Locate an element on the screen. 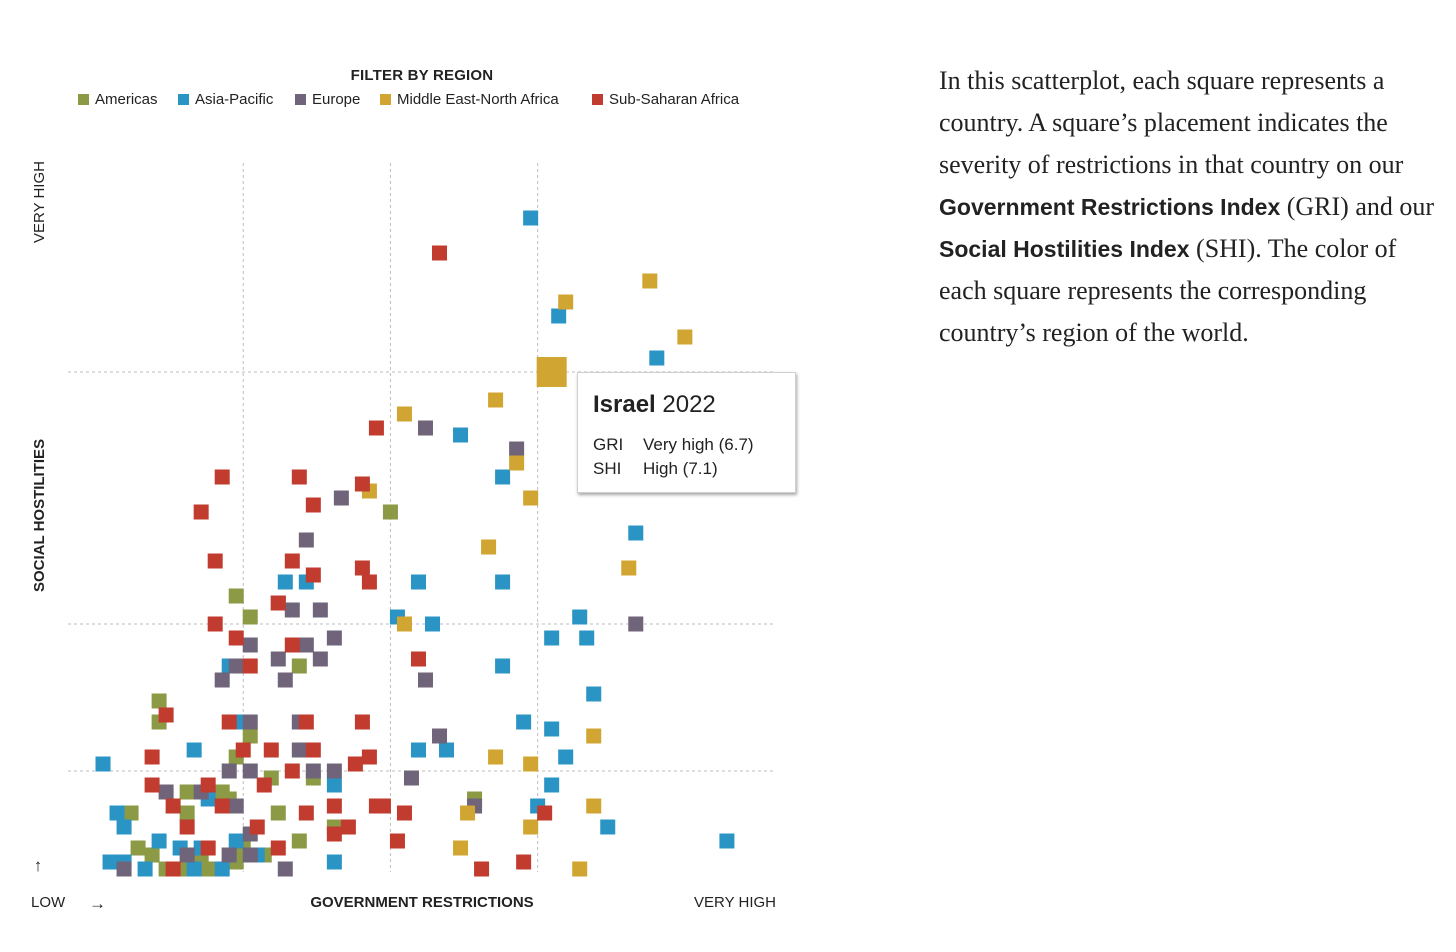 The height and width of the screenshot is (952, 1456). legend-item: Asia-Pacific is located at coordinates (226, 99).